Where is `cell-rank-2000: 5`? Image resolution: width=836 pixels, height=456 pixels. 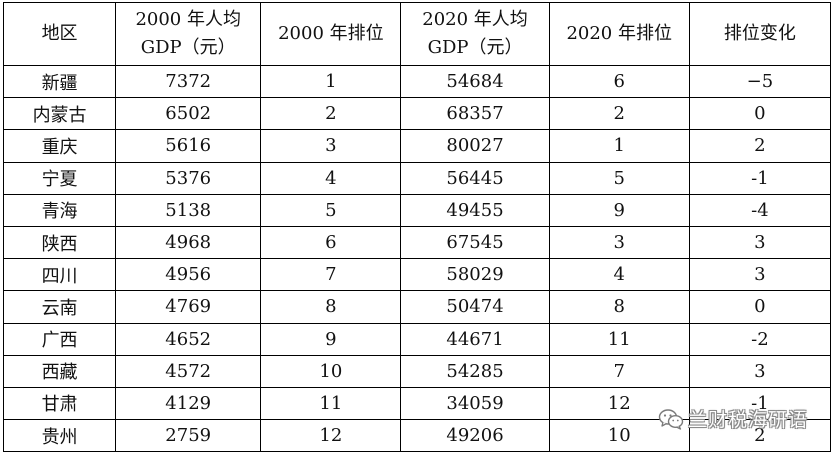 cell-rank-2000: 5 is located at coordinates (331, 210).